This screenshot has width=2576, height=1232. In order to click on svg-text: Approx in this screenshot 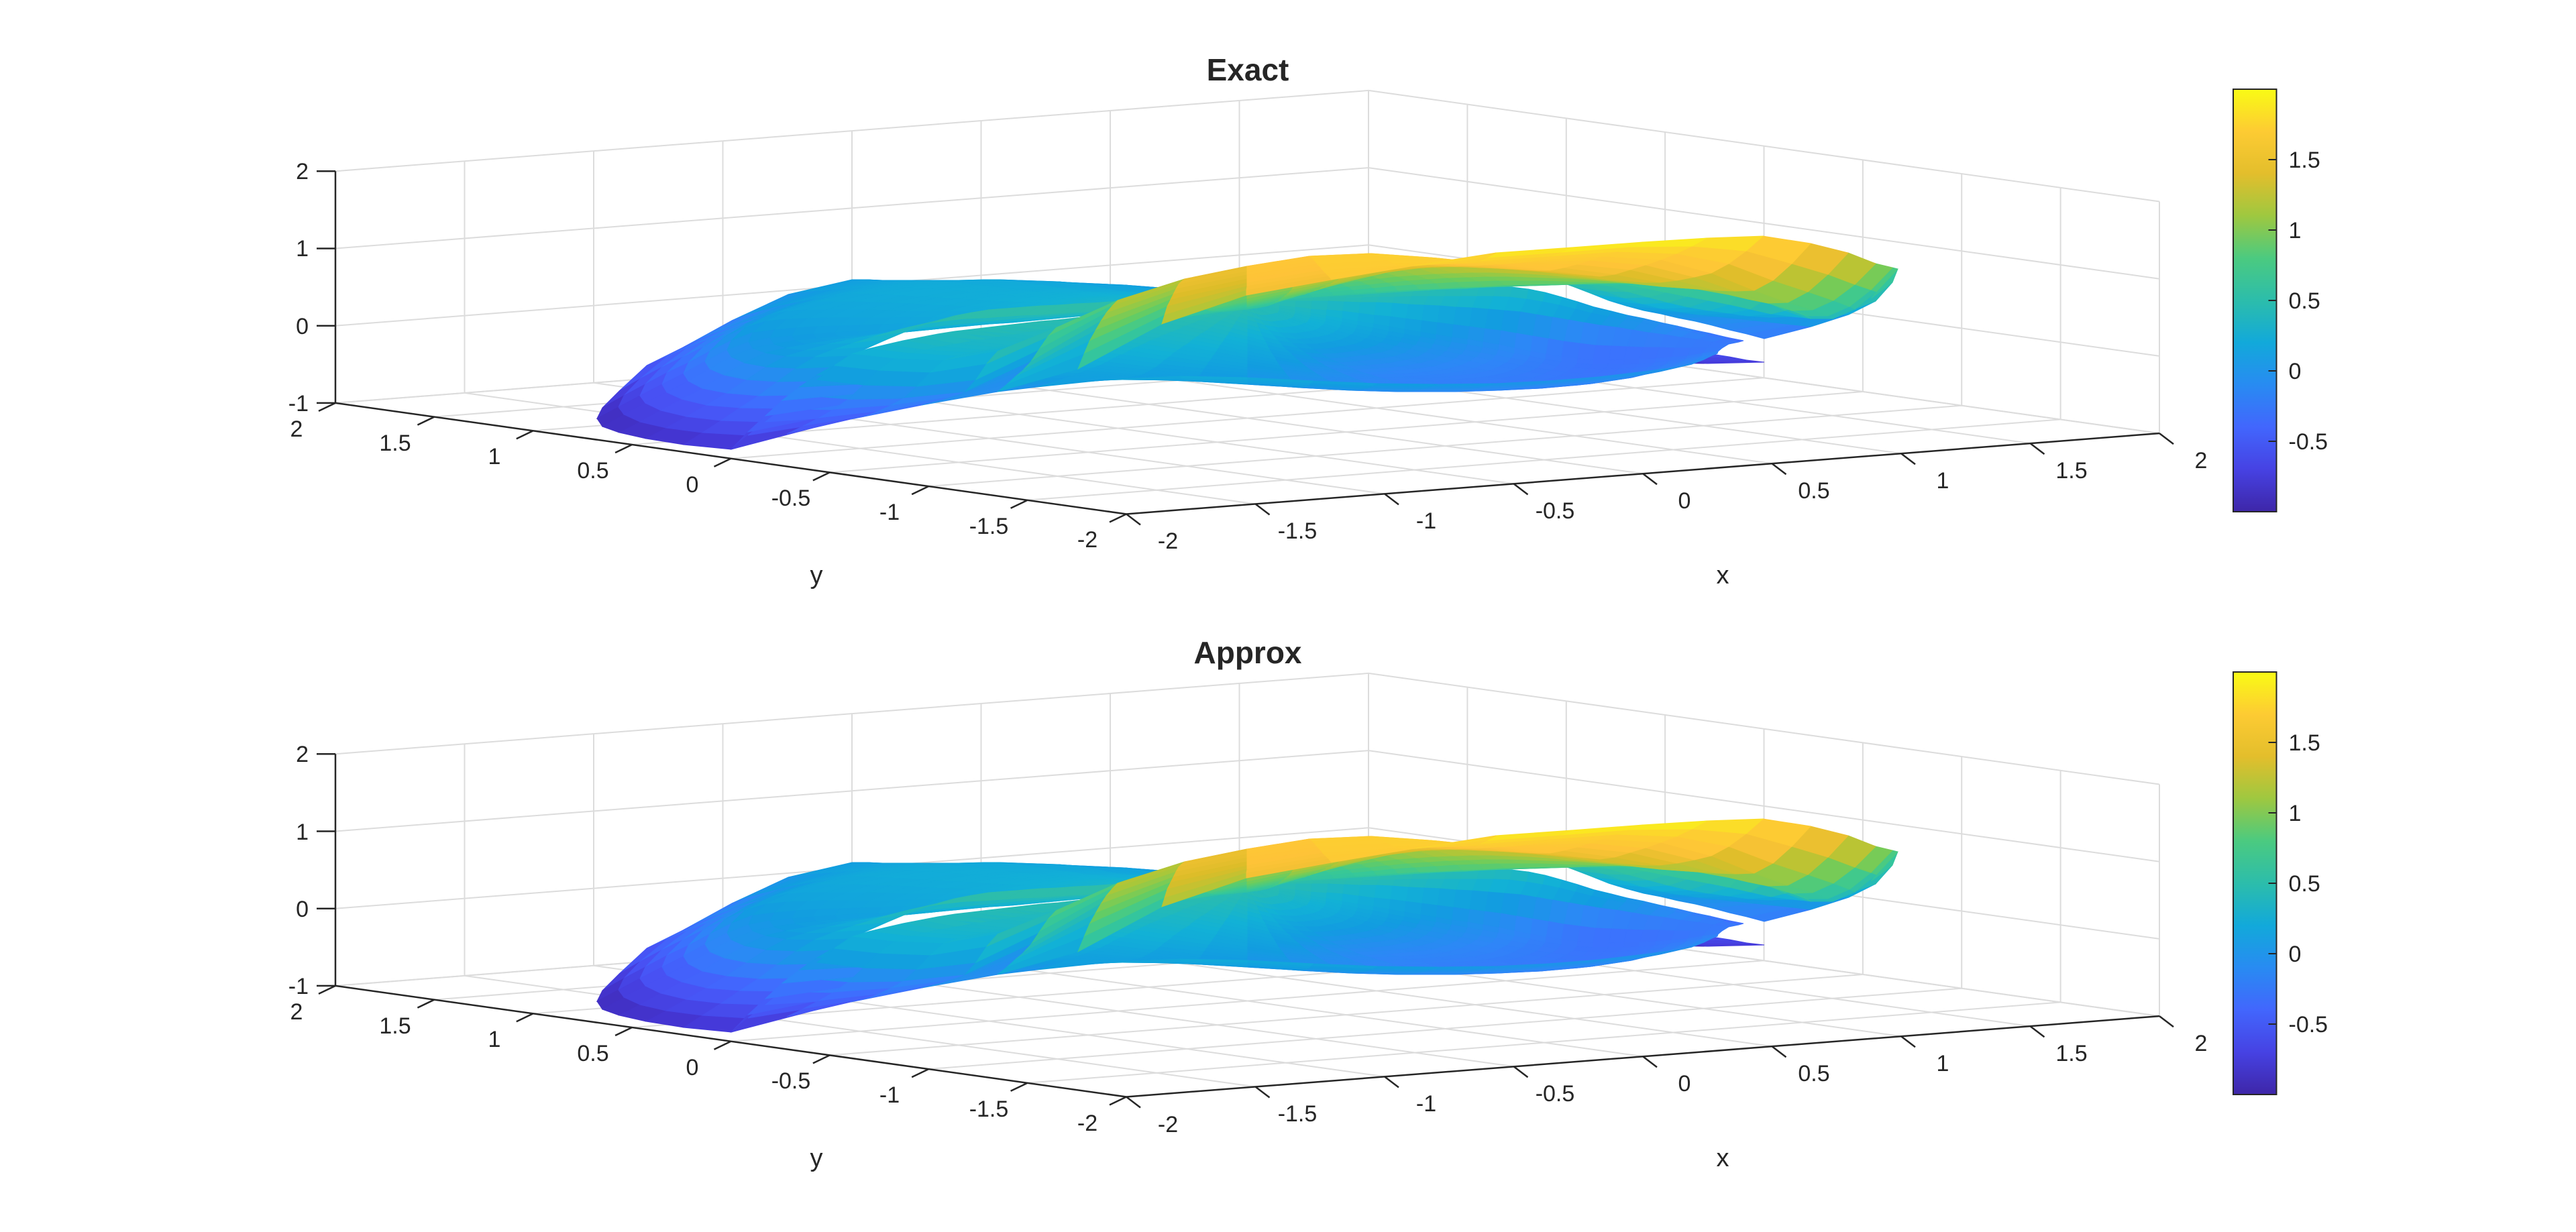, I will do `click(1248, 652)`.